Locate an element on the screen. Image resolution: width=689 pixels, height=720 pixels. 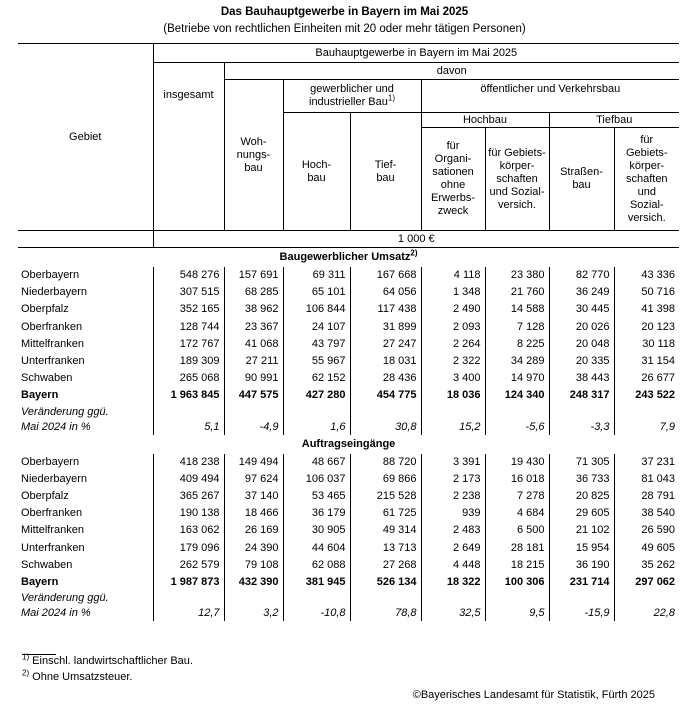
cell-value: 2 490 is located at coordinates (452, 310).